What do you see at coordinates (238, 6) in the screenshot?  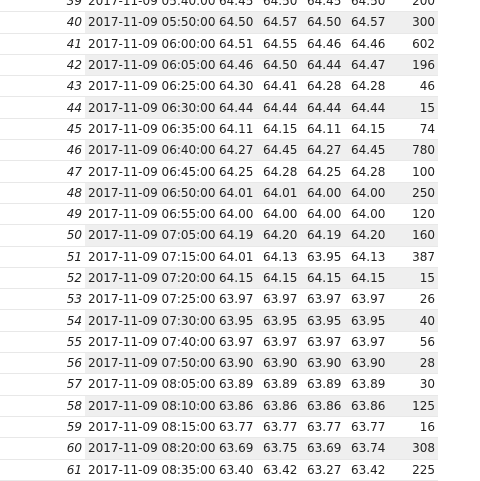 I see `open-cell: 64.45` at bounding box center [238, 6].